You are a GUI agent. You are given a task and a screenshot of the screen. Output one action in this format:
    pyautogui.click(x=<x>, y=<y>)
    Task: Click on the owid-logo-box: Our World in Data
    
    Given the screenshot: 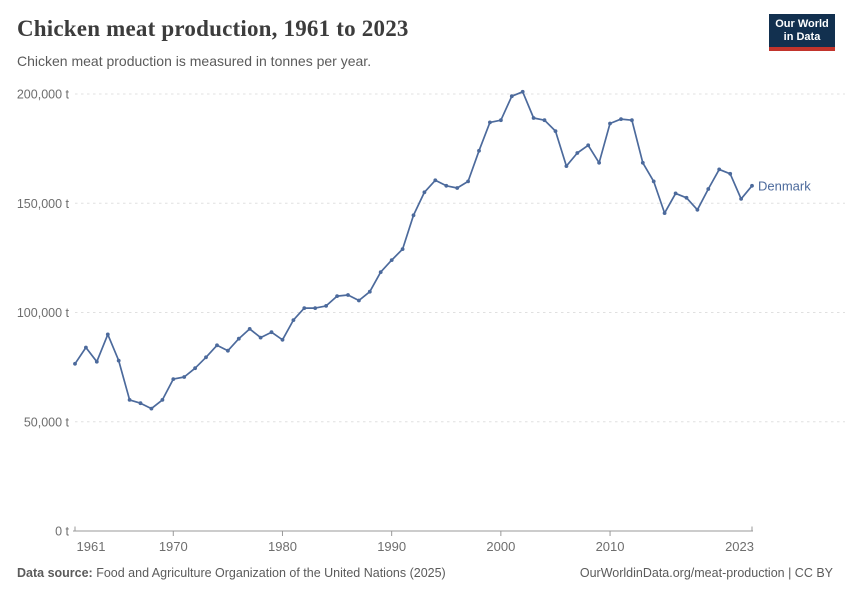 What is the action you would take?
    pyautogui.click(x=802, y=30)
    